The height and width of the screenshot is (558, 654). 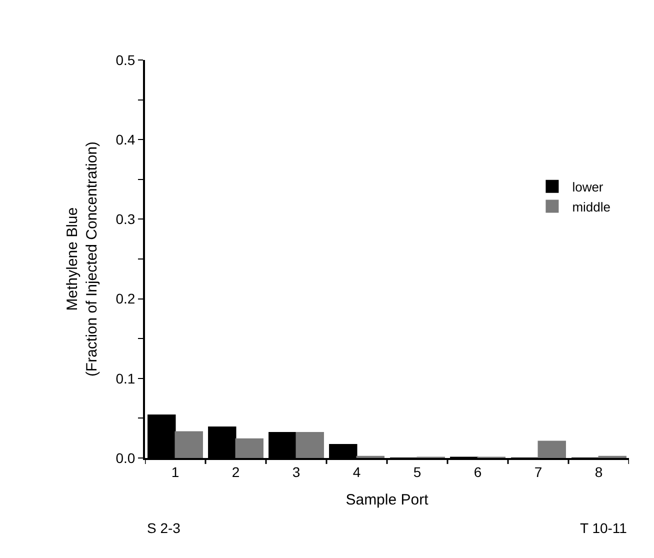 What do you see at coordinates (591, 206) in the screenshot?
I see `legend-label: middle` at bounding box center [591, 206].